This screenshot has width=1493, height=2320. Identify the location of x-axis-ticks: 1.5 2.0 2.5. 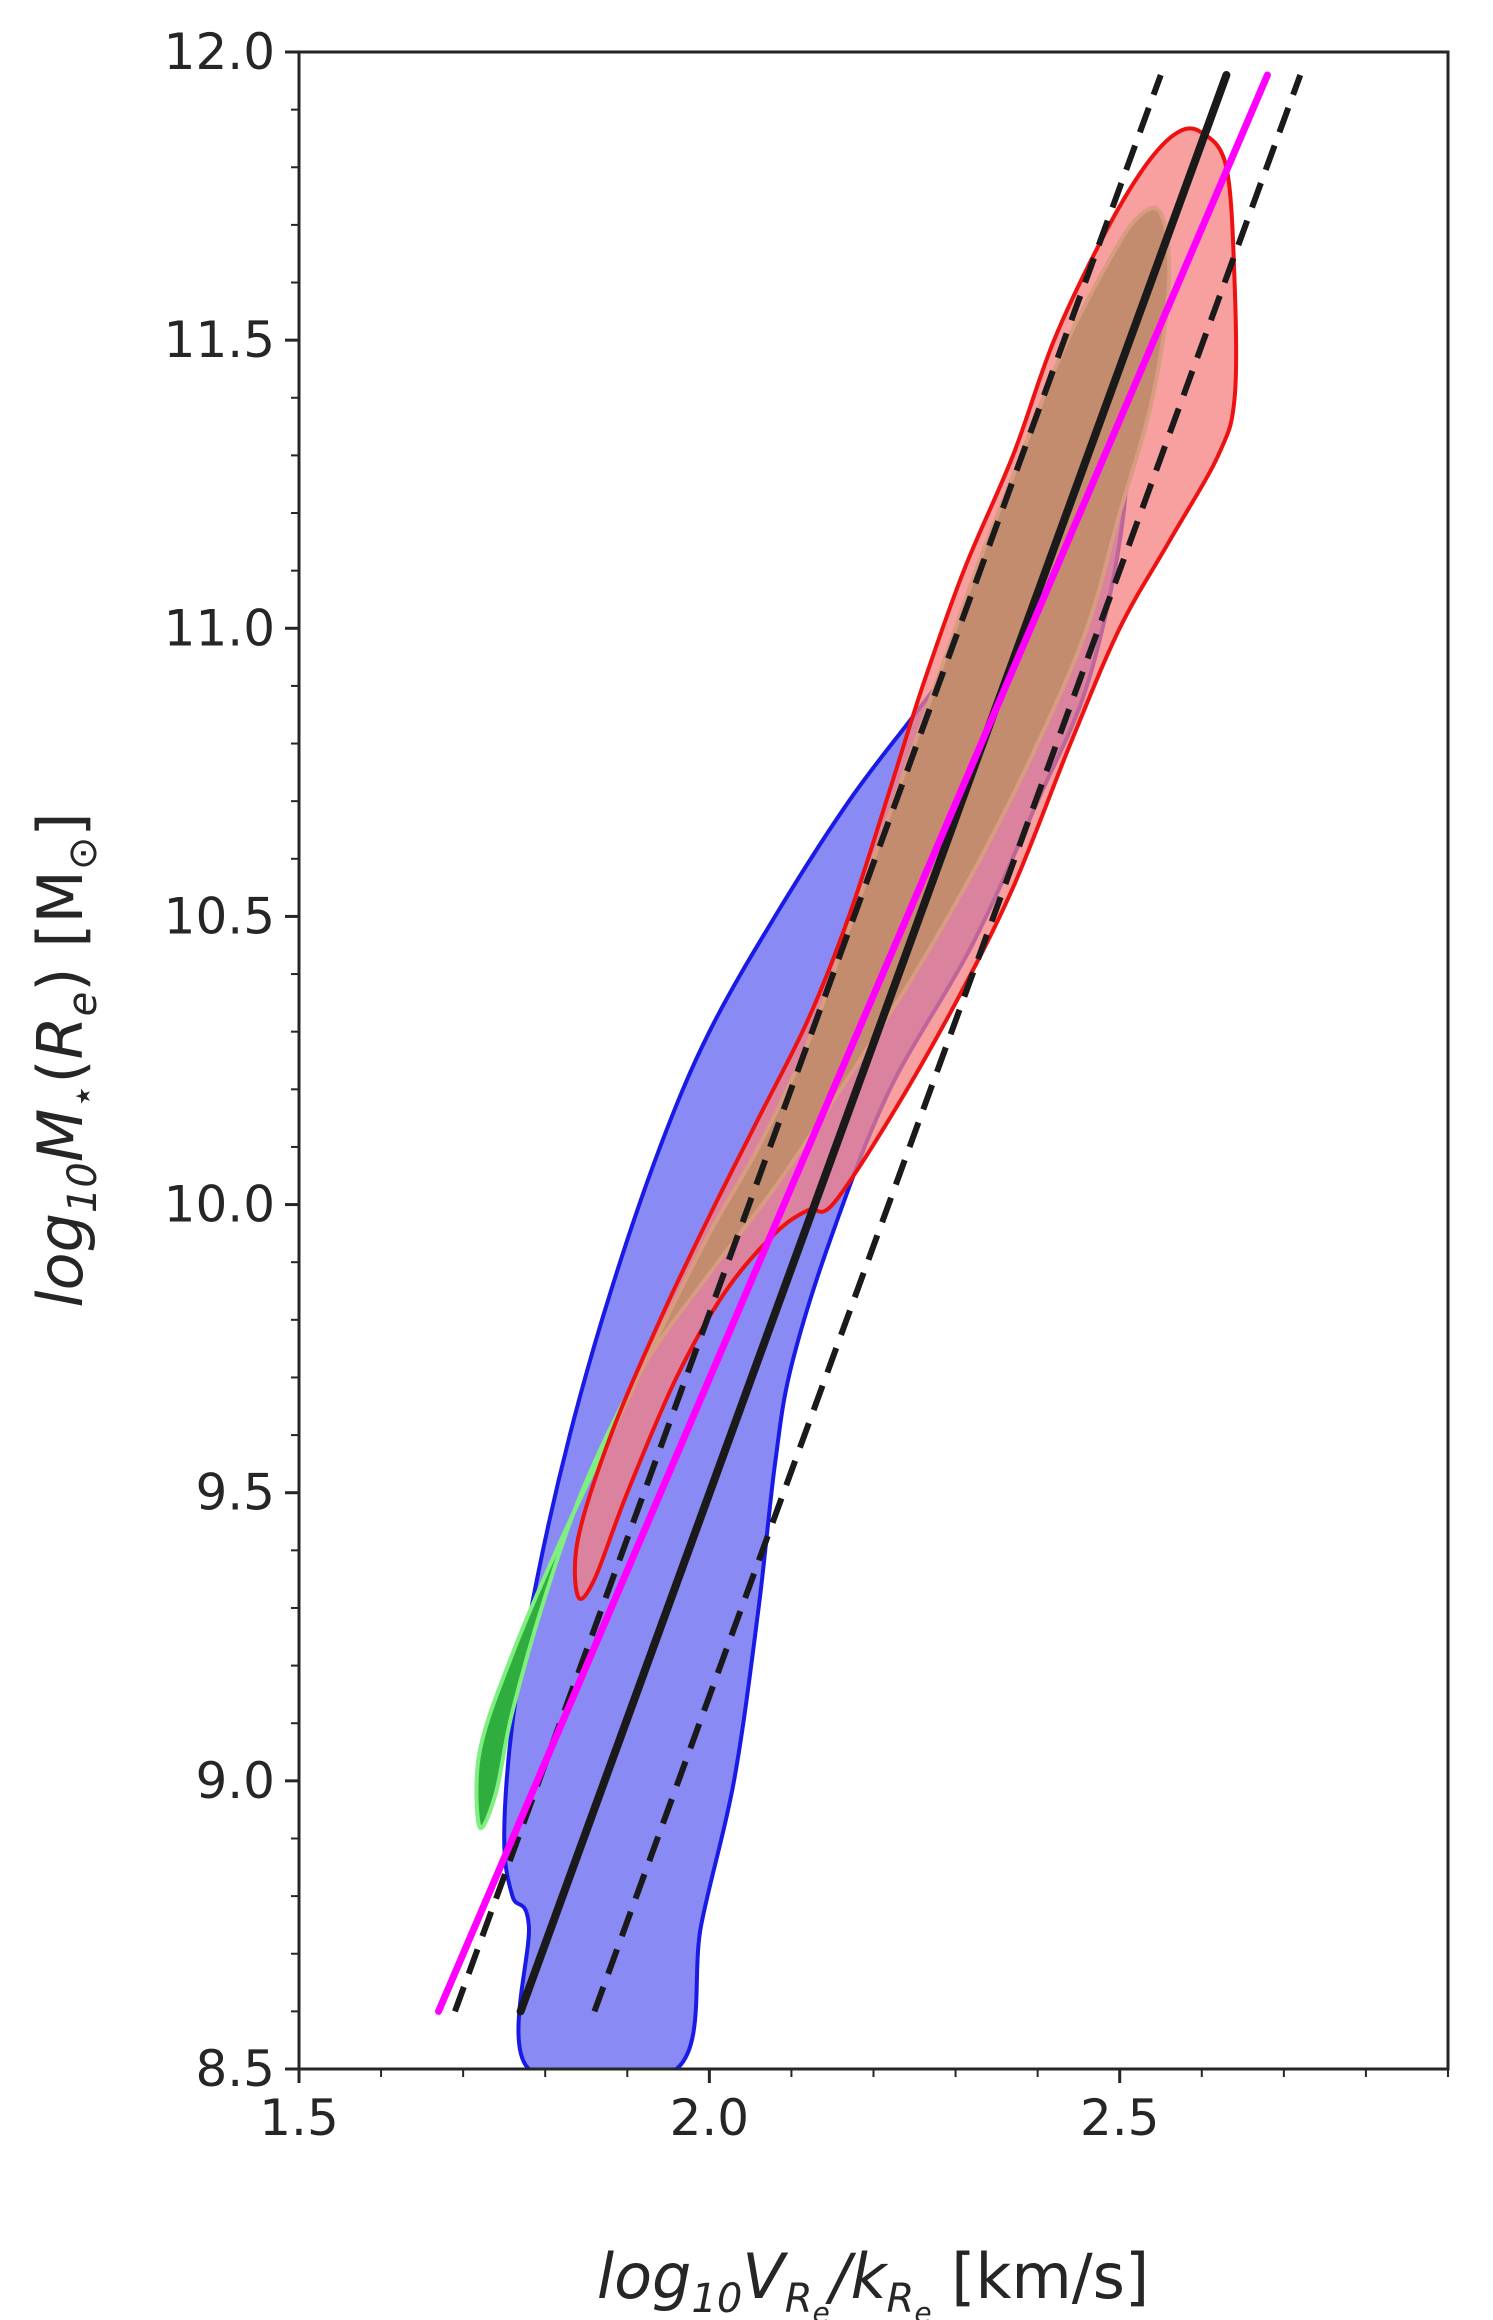
(854, 2108).